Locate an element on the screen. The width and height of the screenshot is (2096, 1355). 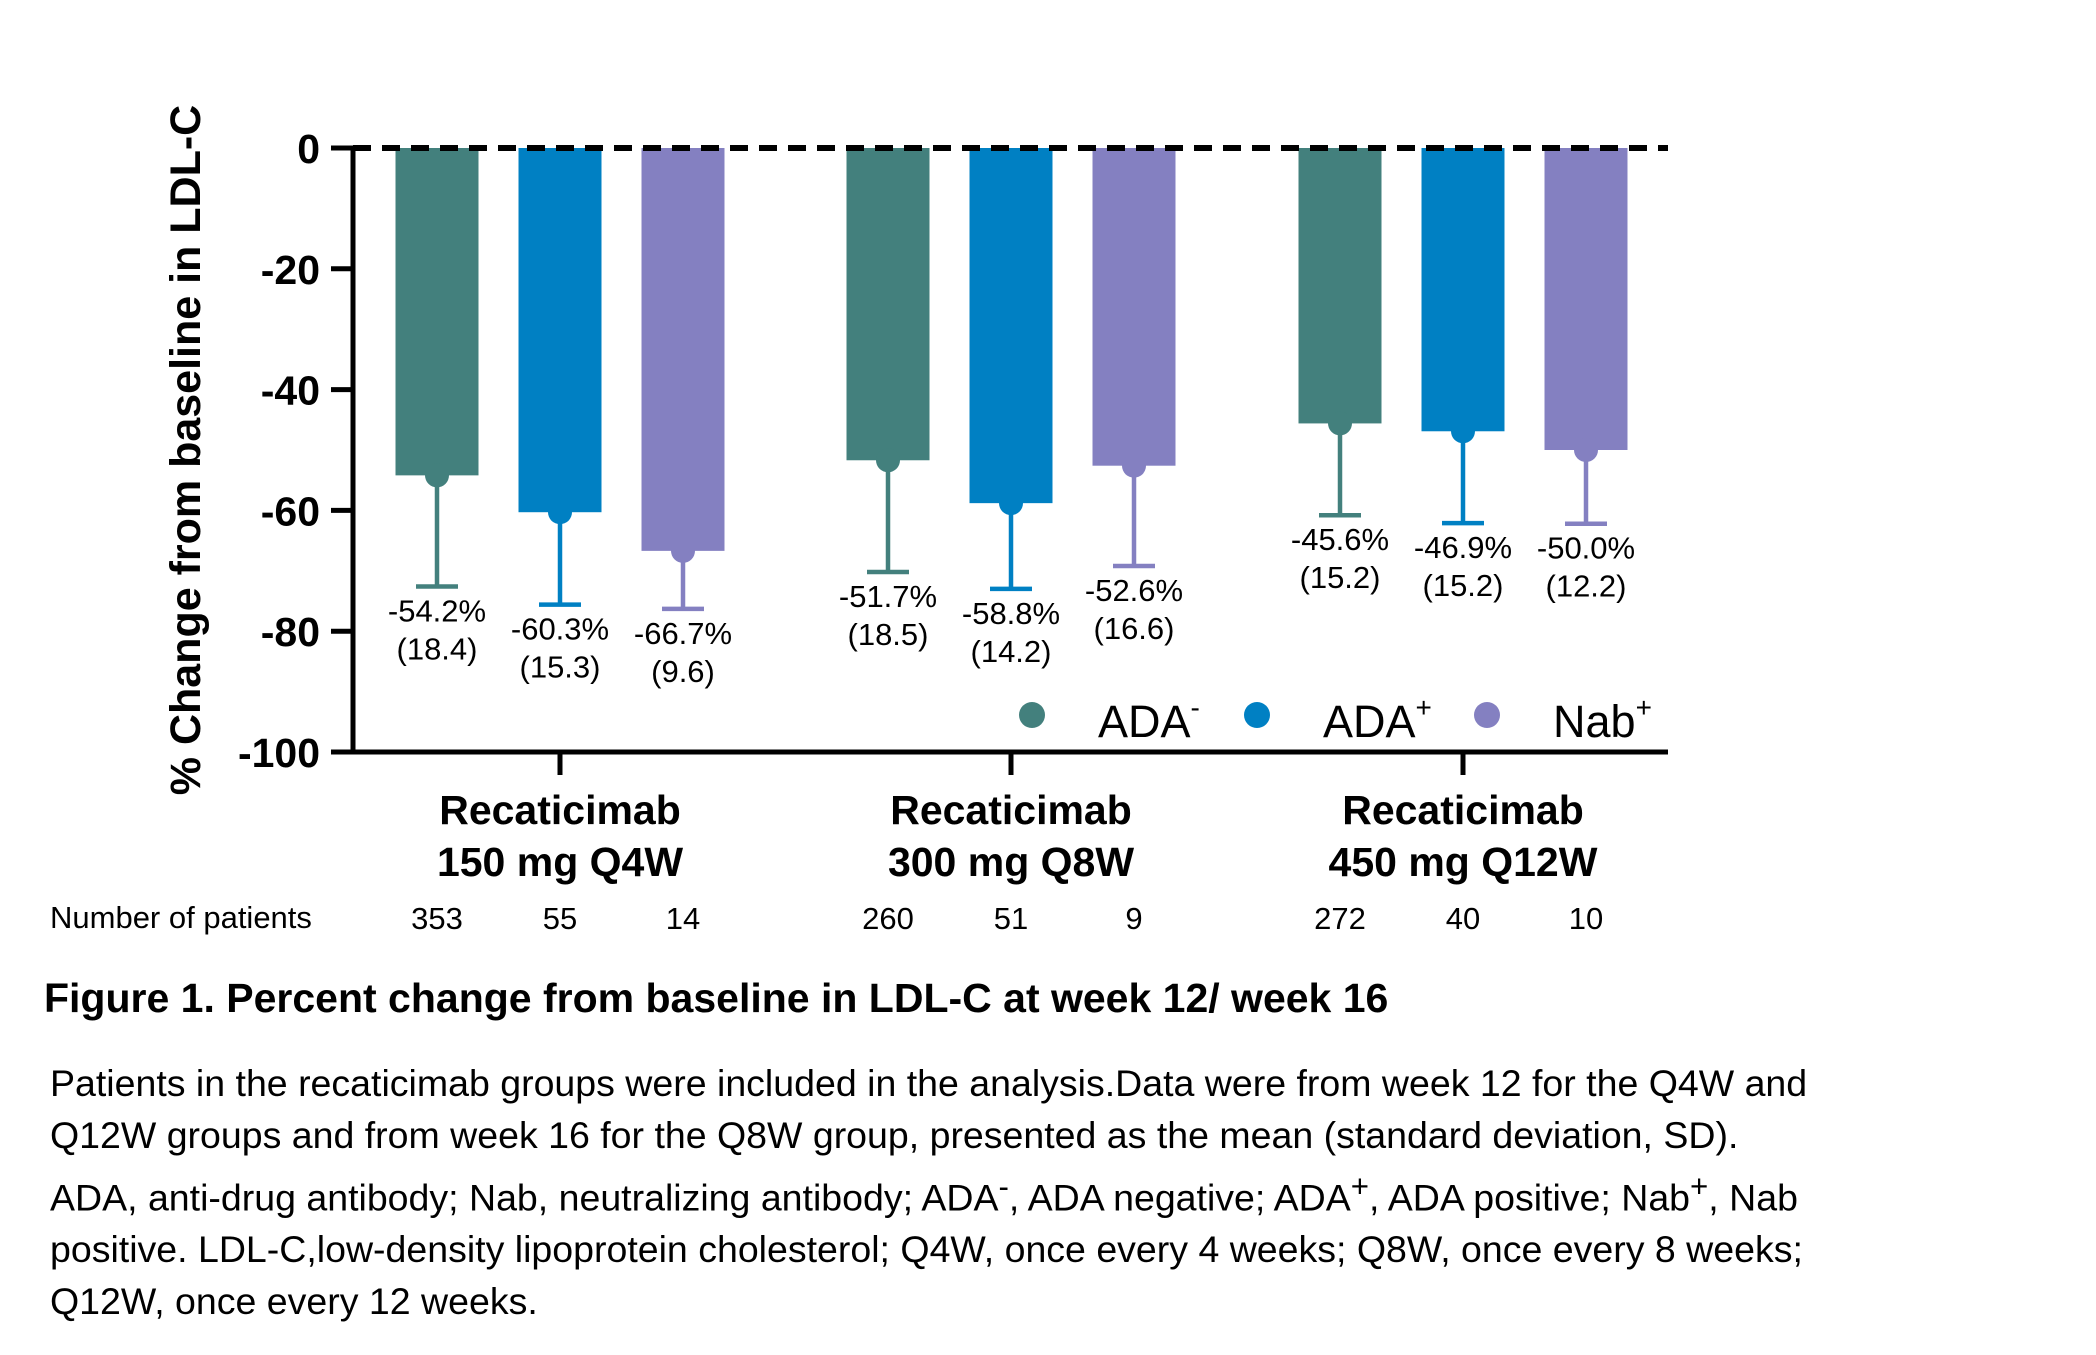
sd-label: (18.5) is located at coordinates (888, 634).